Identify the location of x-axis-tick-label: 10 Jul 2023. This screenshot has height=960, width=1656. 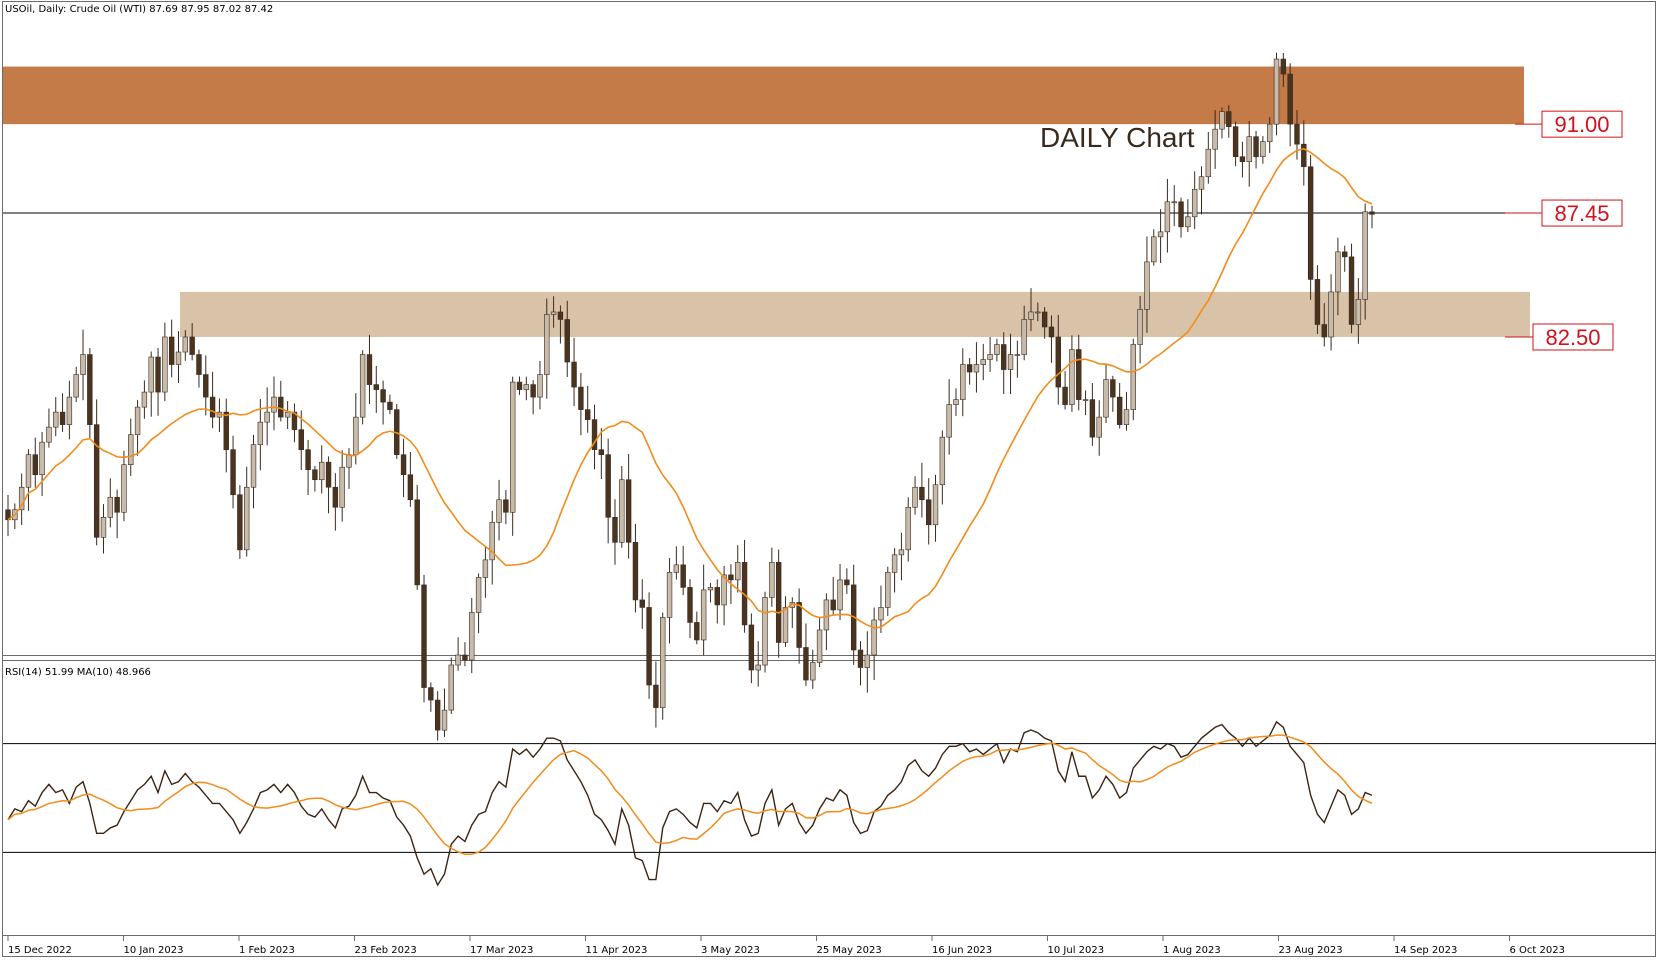
(1076, 950).